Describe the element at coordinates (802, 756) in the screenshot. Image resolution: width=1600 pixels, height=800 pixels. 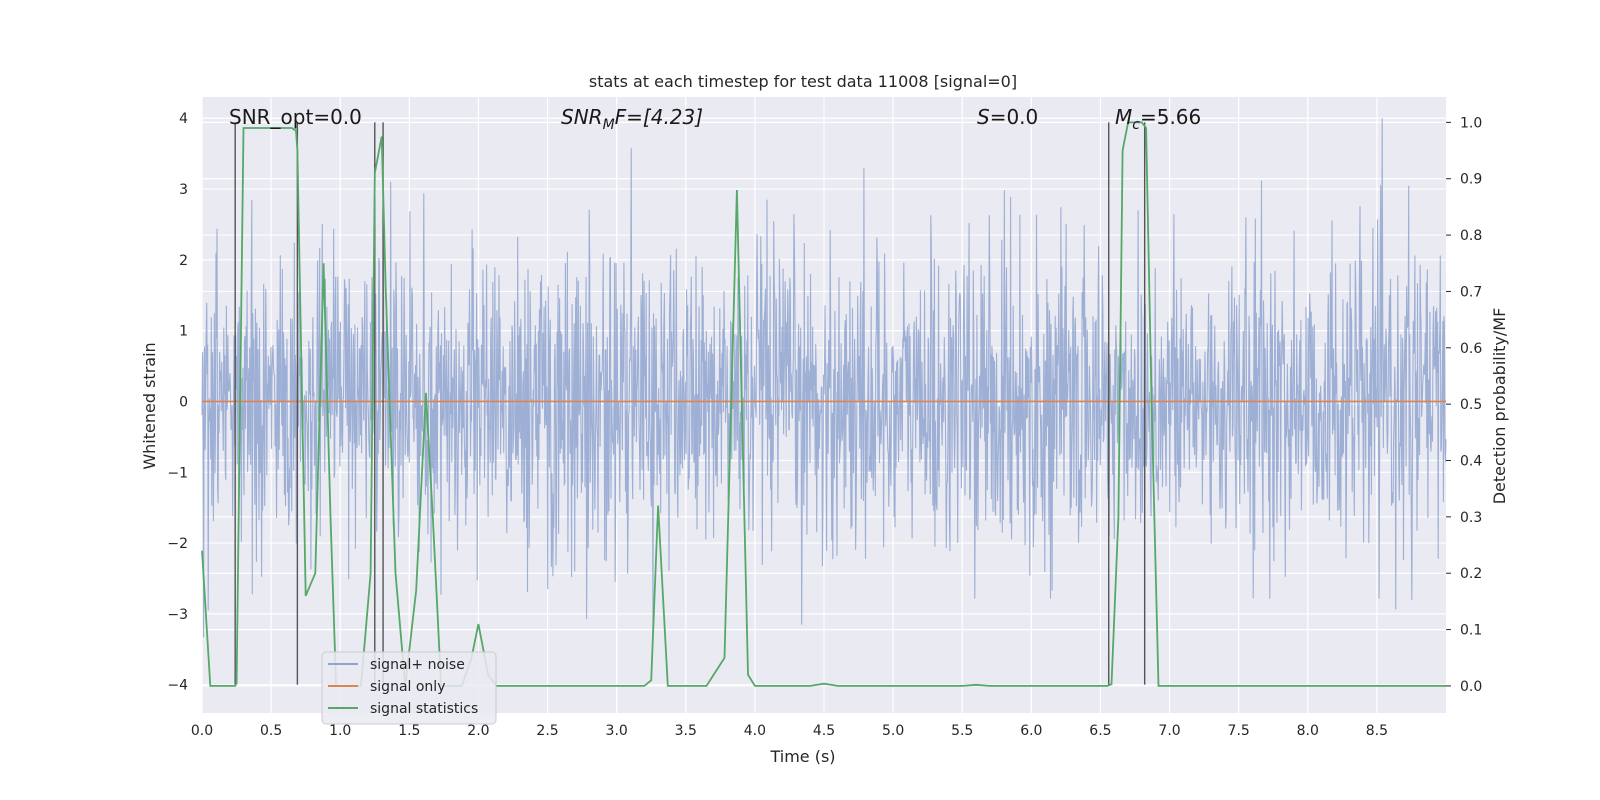
I see `x-axis-label: Time (s)` at that location.